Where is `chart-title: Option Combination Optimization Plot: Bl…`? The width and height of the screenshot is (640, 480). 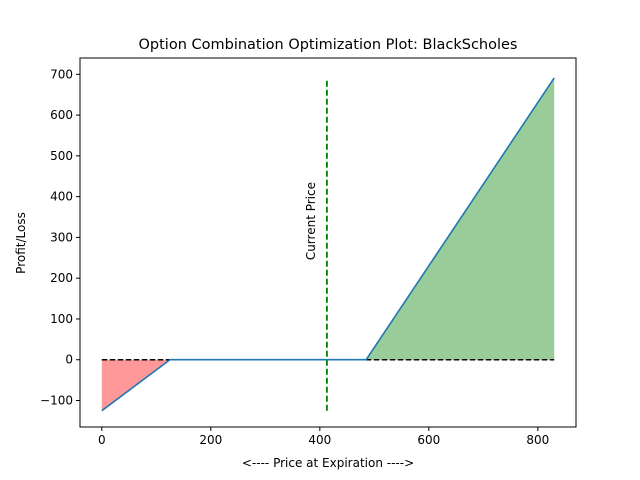
chart-title: Option Combination Optimization Plot: Bl… is located at coordinates (328, 45).